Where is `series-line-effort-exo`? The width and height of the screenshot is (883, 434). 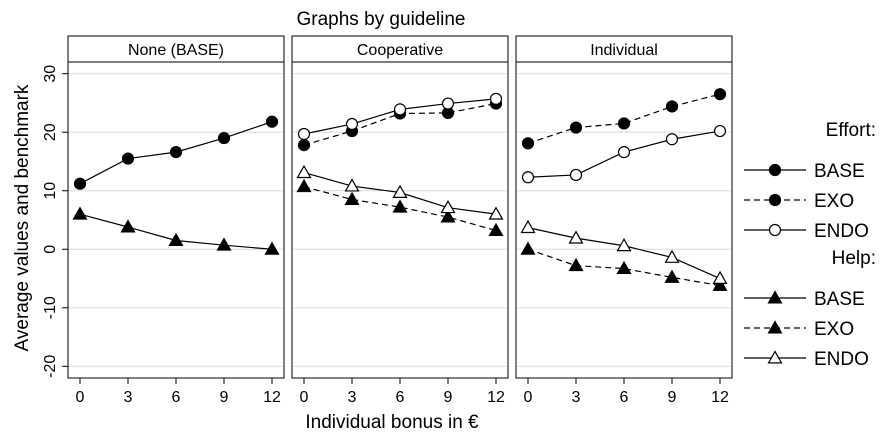
series-line-effort-exo is located at coordinates (624, 118).